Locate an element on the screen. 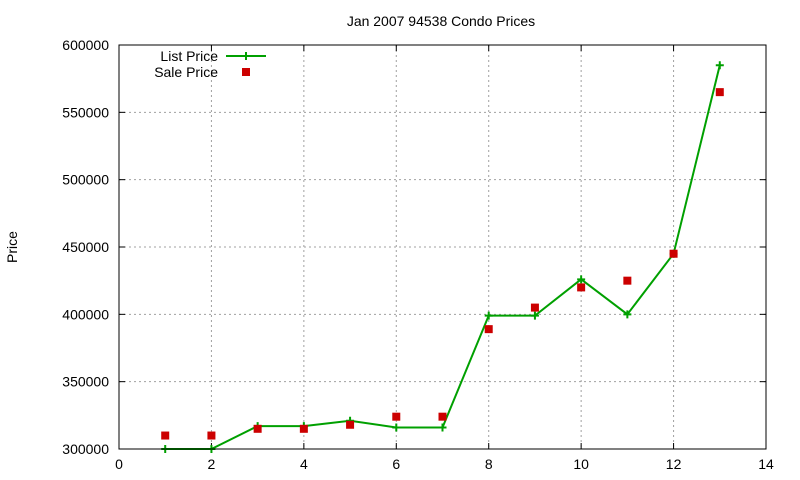 This screenshot has height=480, width=800. x-tick-label: 2 is located at coordinates (212, 464).